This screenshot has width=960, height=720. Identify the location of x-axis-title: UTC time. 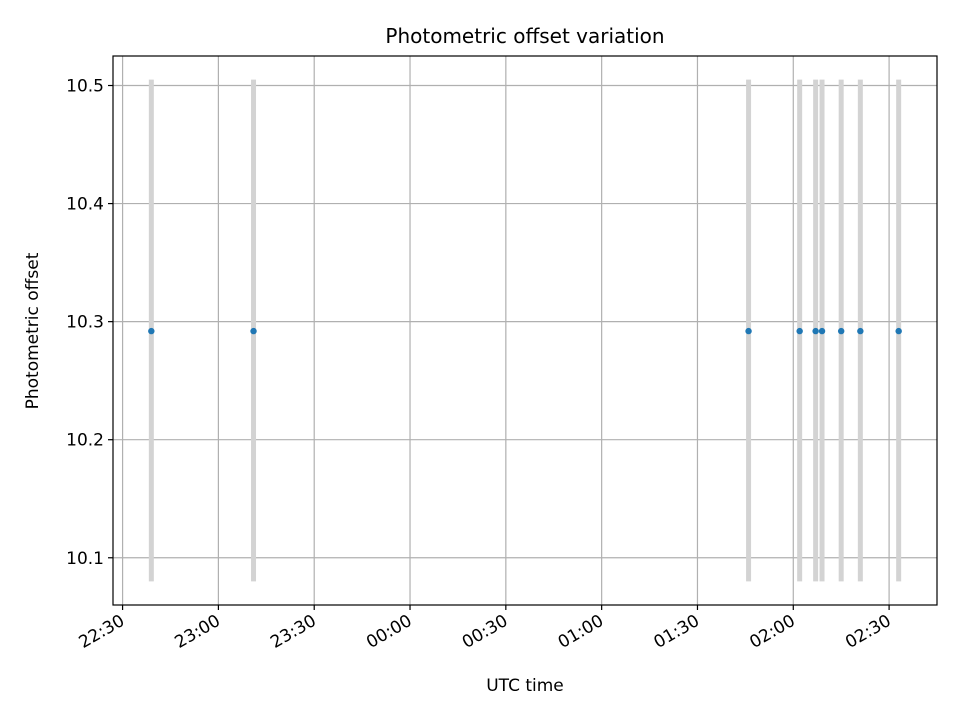
(525, 686).